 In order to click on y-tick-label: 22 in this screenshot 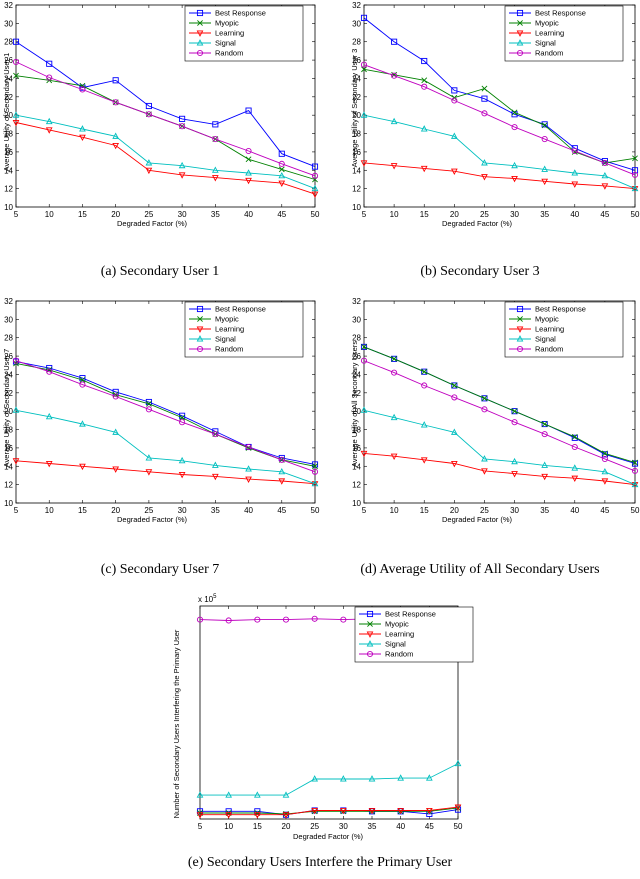, I will do `click(356, 393)`.